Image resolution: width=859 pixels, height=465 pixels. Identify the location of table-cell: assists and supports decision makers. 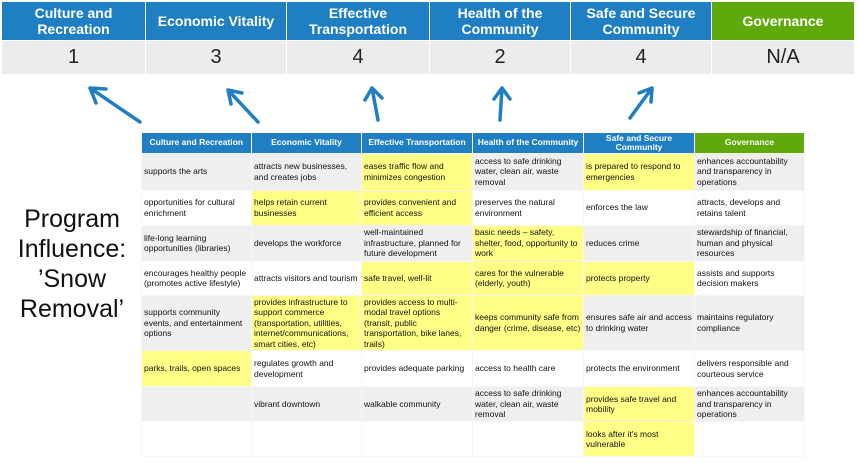
(749, 278).